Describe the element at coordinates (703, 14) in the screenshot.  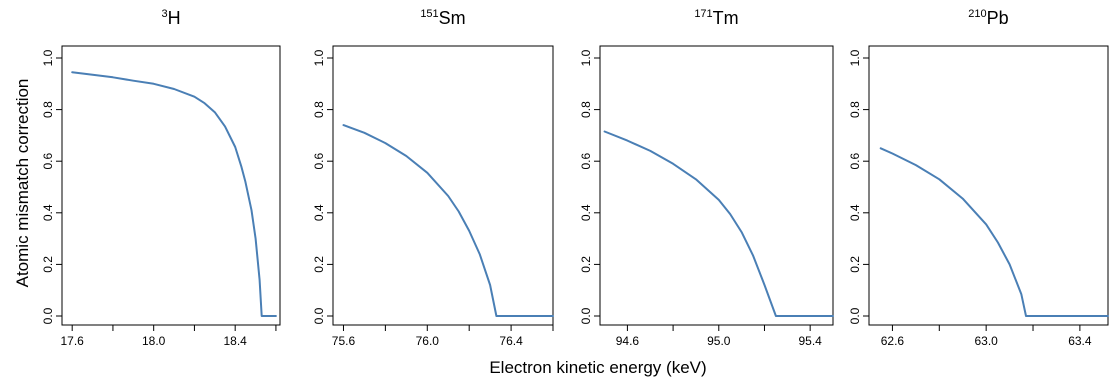
I see `title-superscript: 171` at that location.